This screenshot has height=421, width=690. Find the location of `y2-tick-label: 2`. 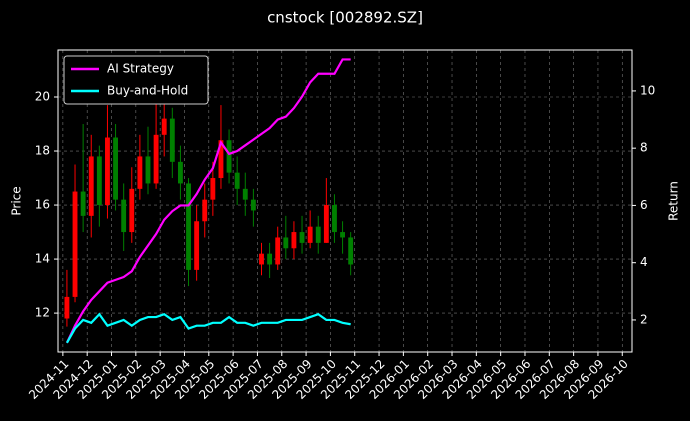

y2-tick-label: 2 is located at coordinates (644, 319).